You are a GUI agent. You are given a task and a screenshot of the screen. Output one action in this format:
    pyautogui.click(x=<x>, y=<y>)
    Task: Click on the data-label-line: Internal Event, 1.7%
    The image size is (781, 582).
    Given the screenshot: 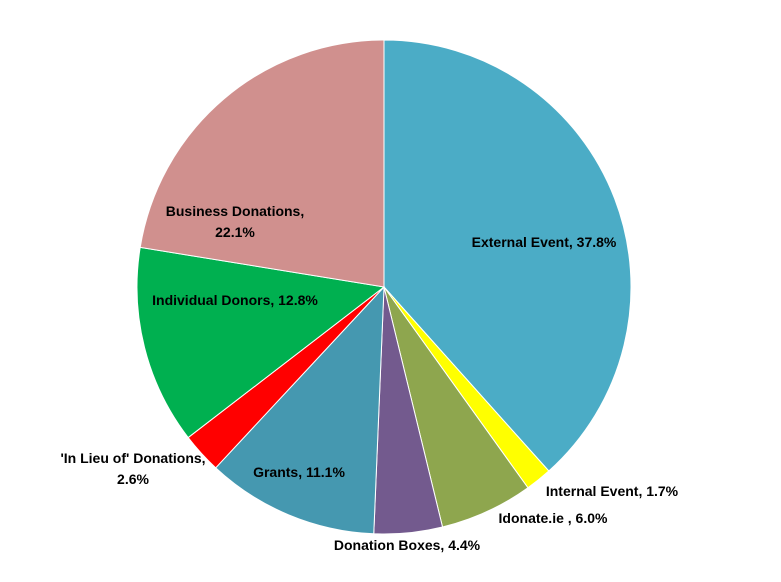 What is the action you would take?
    pyautogui.click(x=612, y=491)
    